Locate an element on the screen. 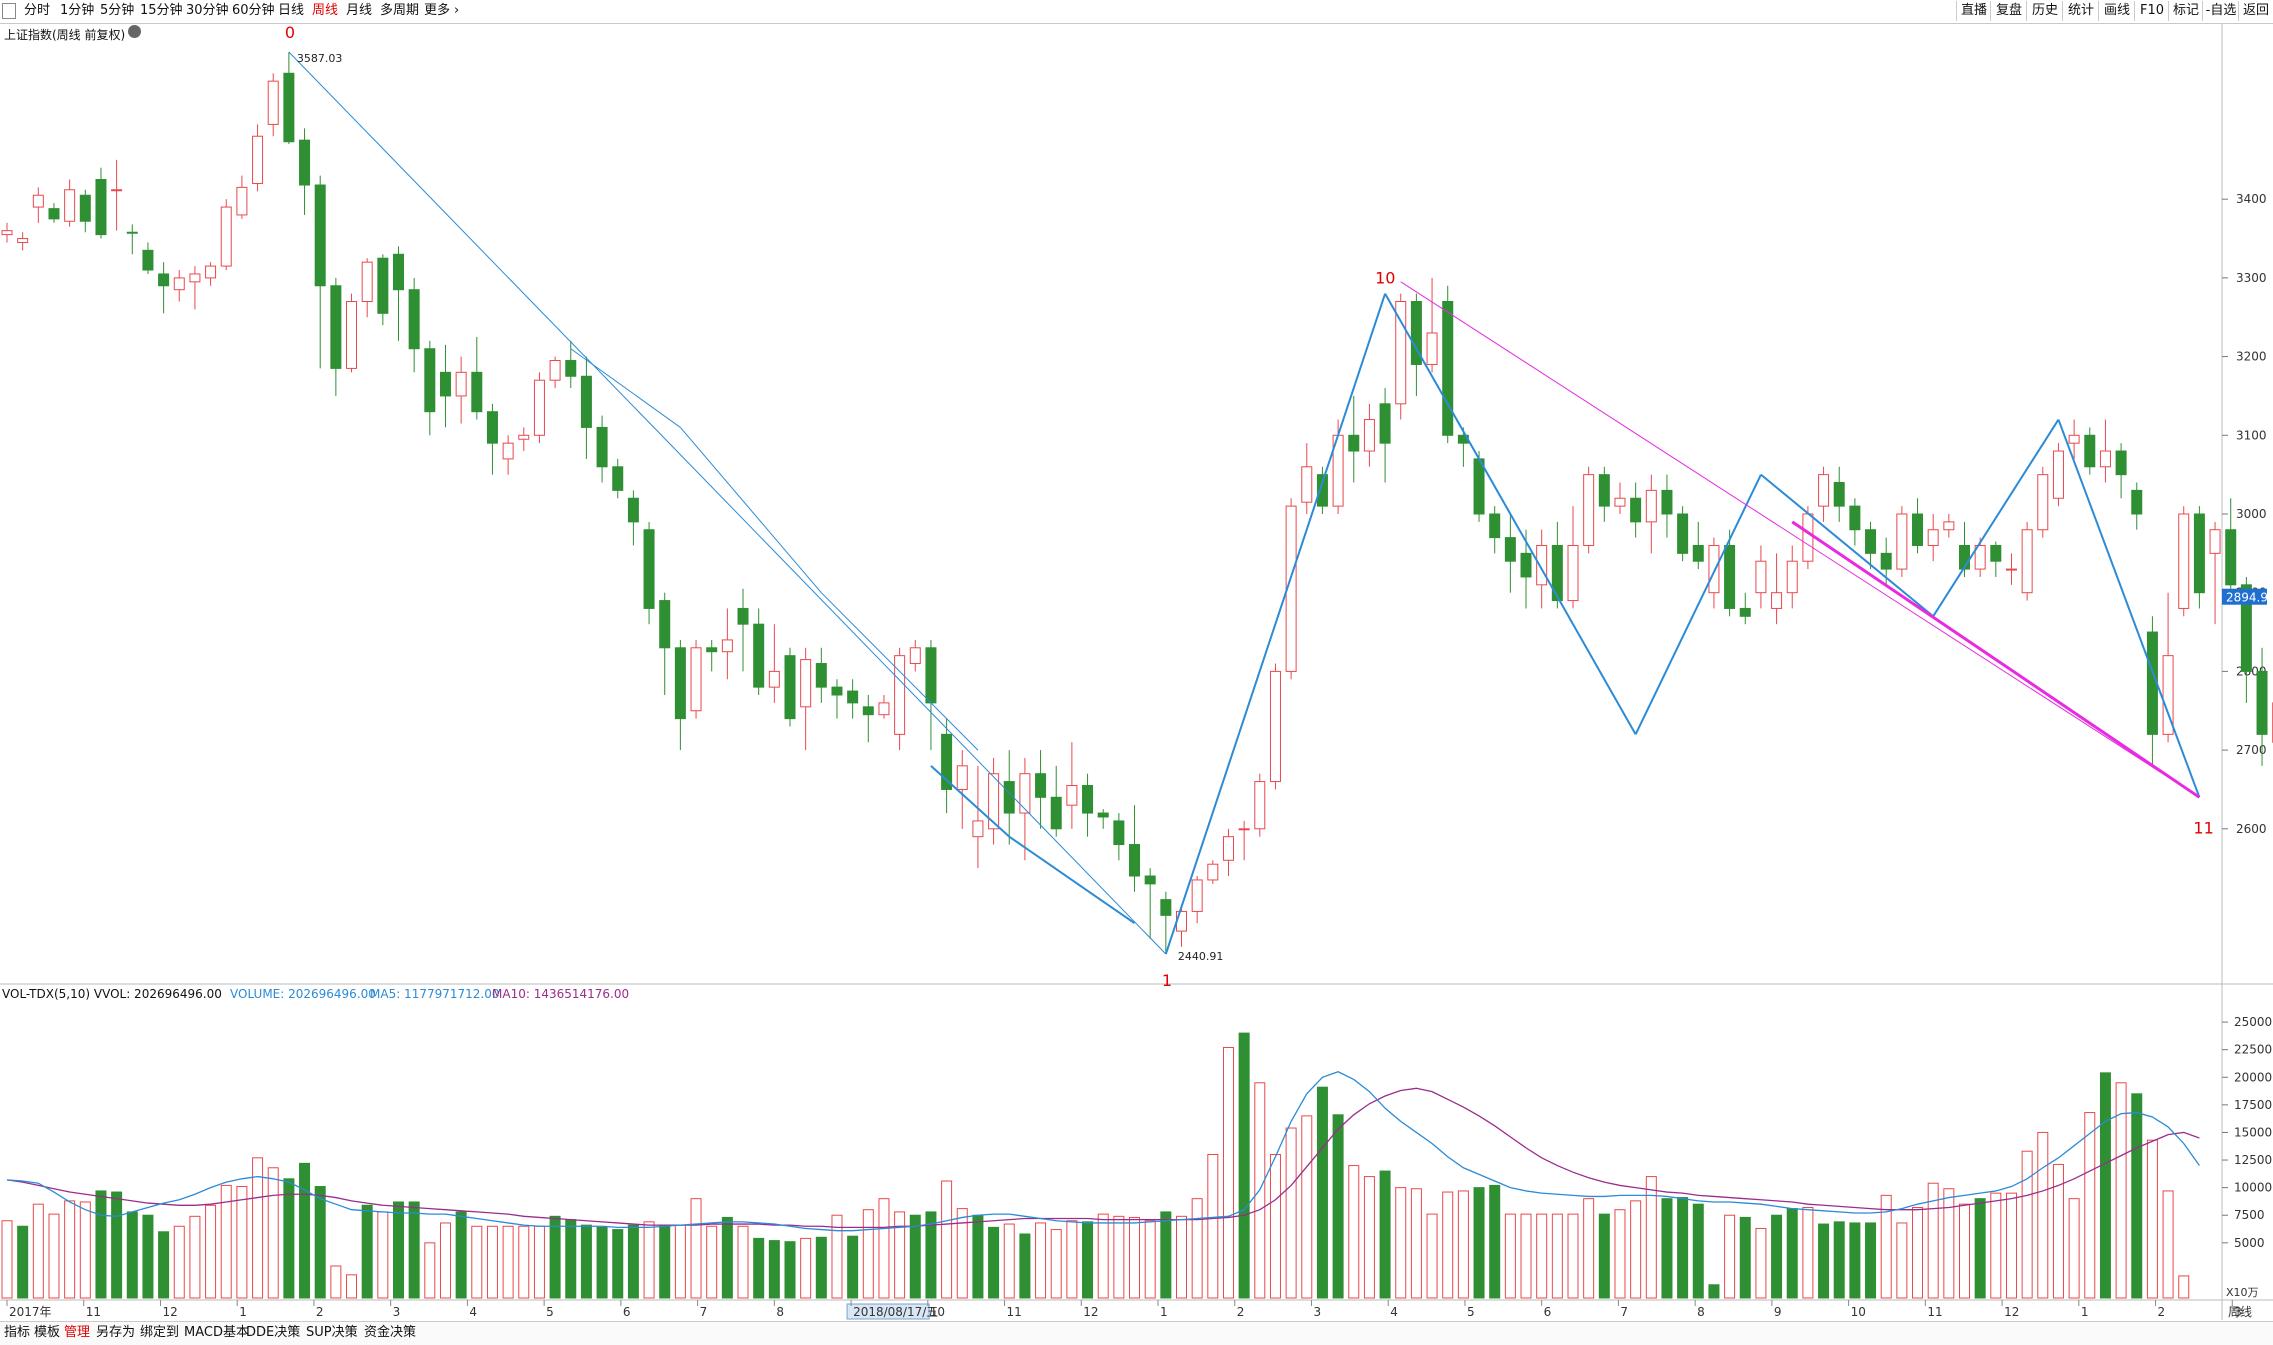 Image resolution: width=2273 pixels, height=1345 pixels. tab-save-as: 另存为 is located at coordinates (115, 1333).